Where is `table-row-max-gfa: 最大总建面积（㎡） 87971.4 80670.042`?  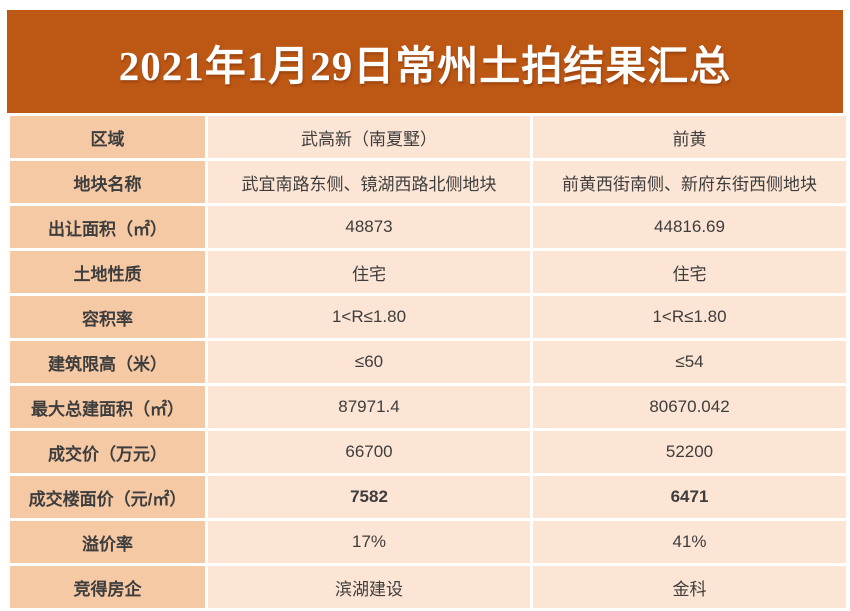 table-row-max-gfa: 最大总建面积（㎡） 87971.4 80670.042 is located at coordinates (428, 407).